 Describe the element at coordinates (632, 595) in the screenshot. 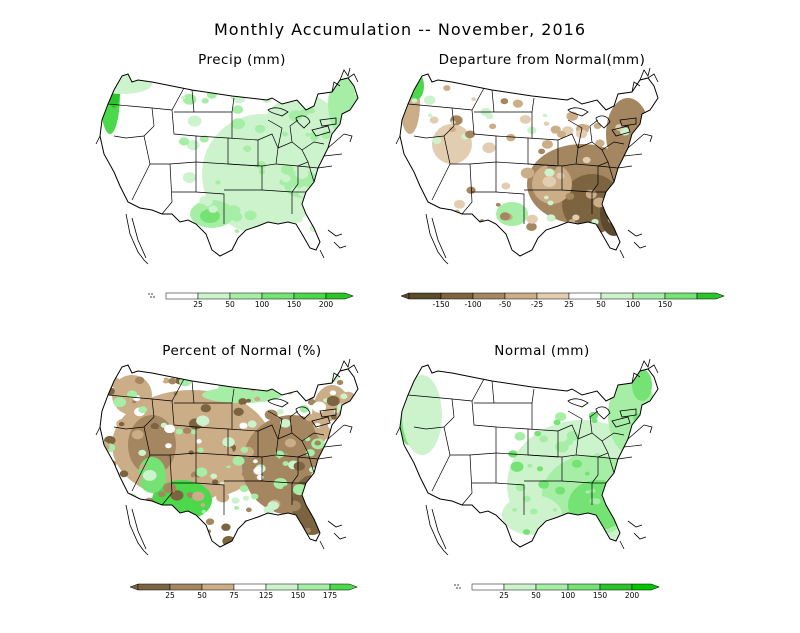

I see `legend-tick-label: 200` at that location.